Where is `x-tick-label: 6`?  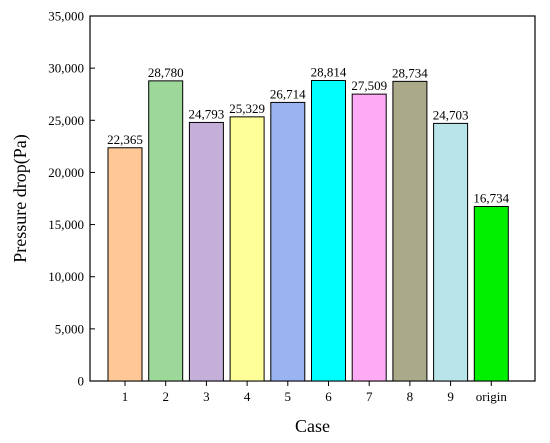
x-tick-label: 6 is located at coordinates (328, 396).